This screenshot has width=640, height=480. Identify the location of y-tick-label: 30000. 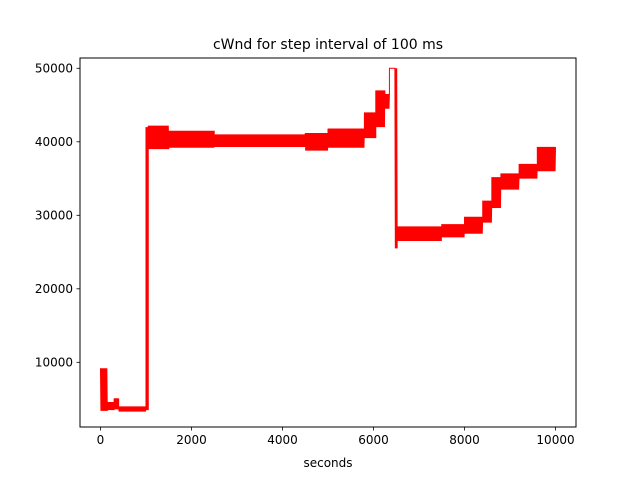
(54, 215).